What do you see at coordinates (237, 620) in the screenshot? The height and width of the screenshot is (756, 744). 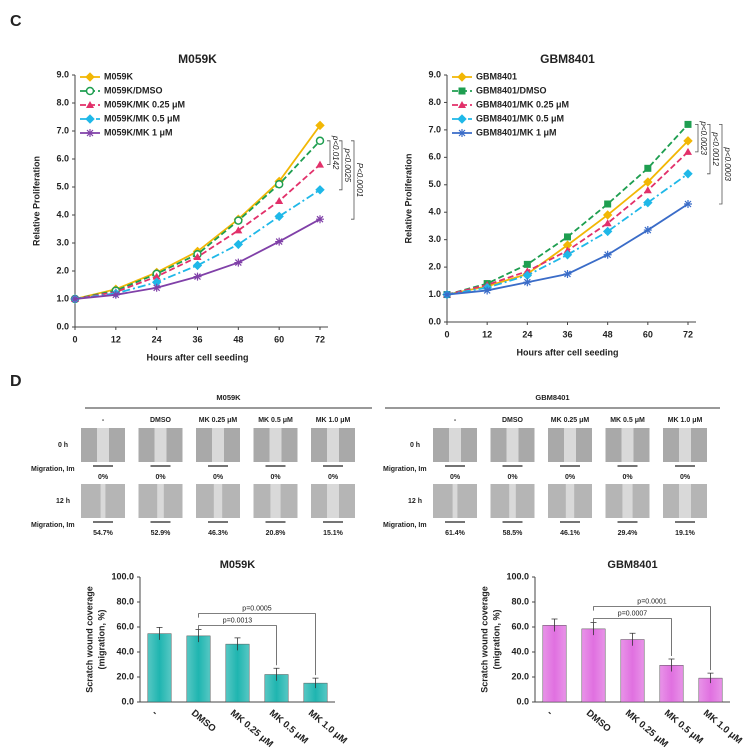 I see `p-value: p=0.0013` at bounding box center [237, 620].